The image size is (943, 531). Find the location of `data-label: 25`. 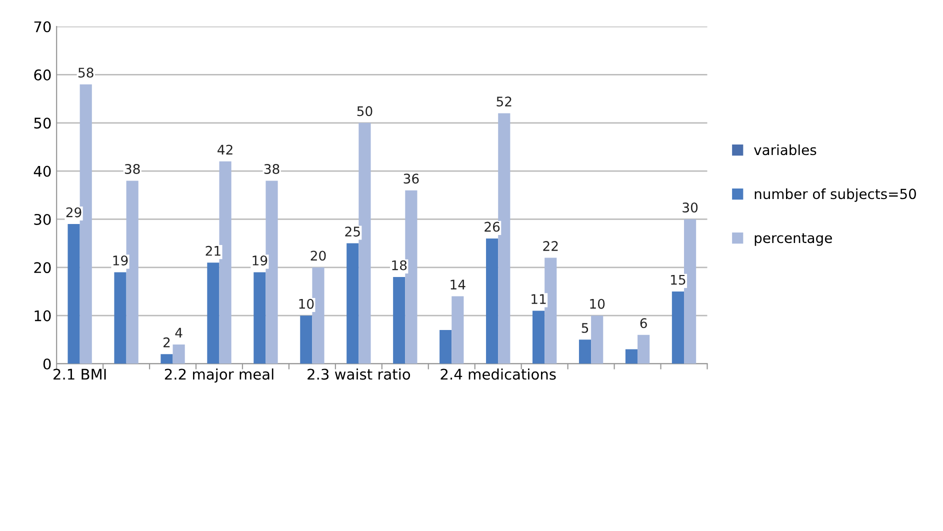

data-label: 25 is located at coordinates (352, 231).